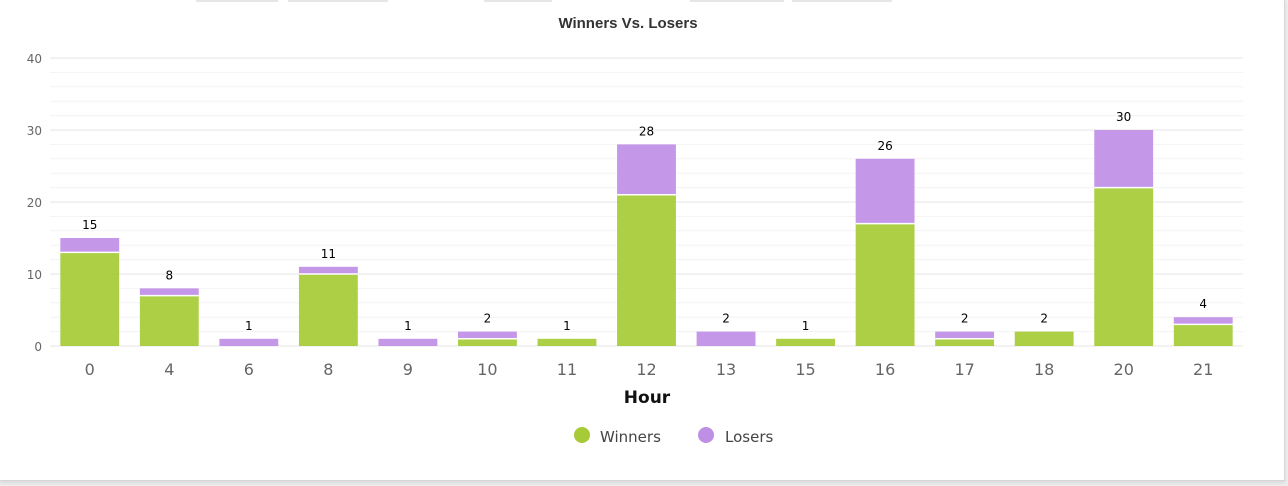 Image resolution: width=1288 pixels, height=486 pixels. I want to click on legend: Winners Losers, so click(673, 436).